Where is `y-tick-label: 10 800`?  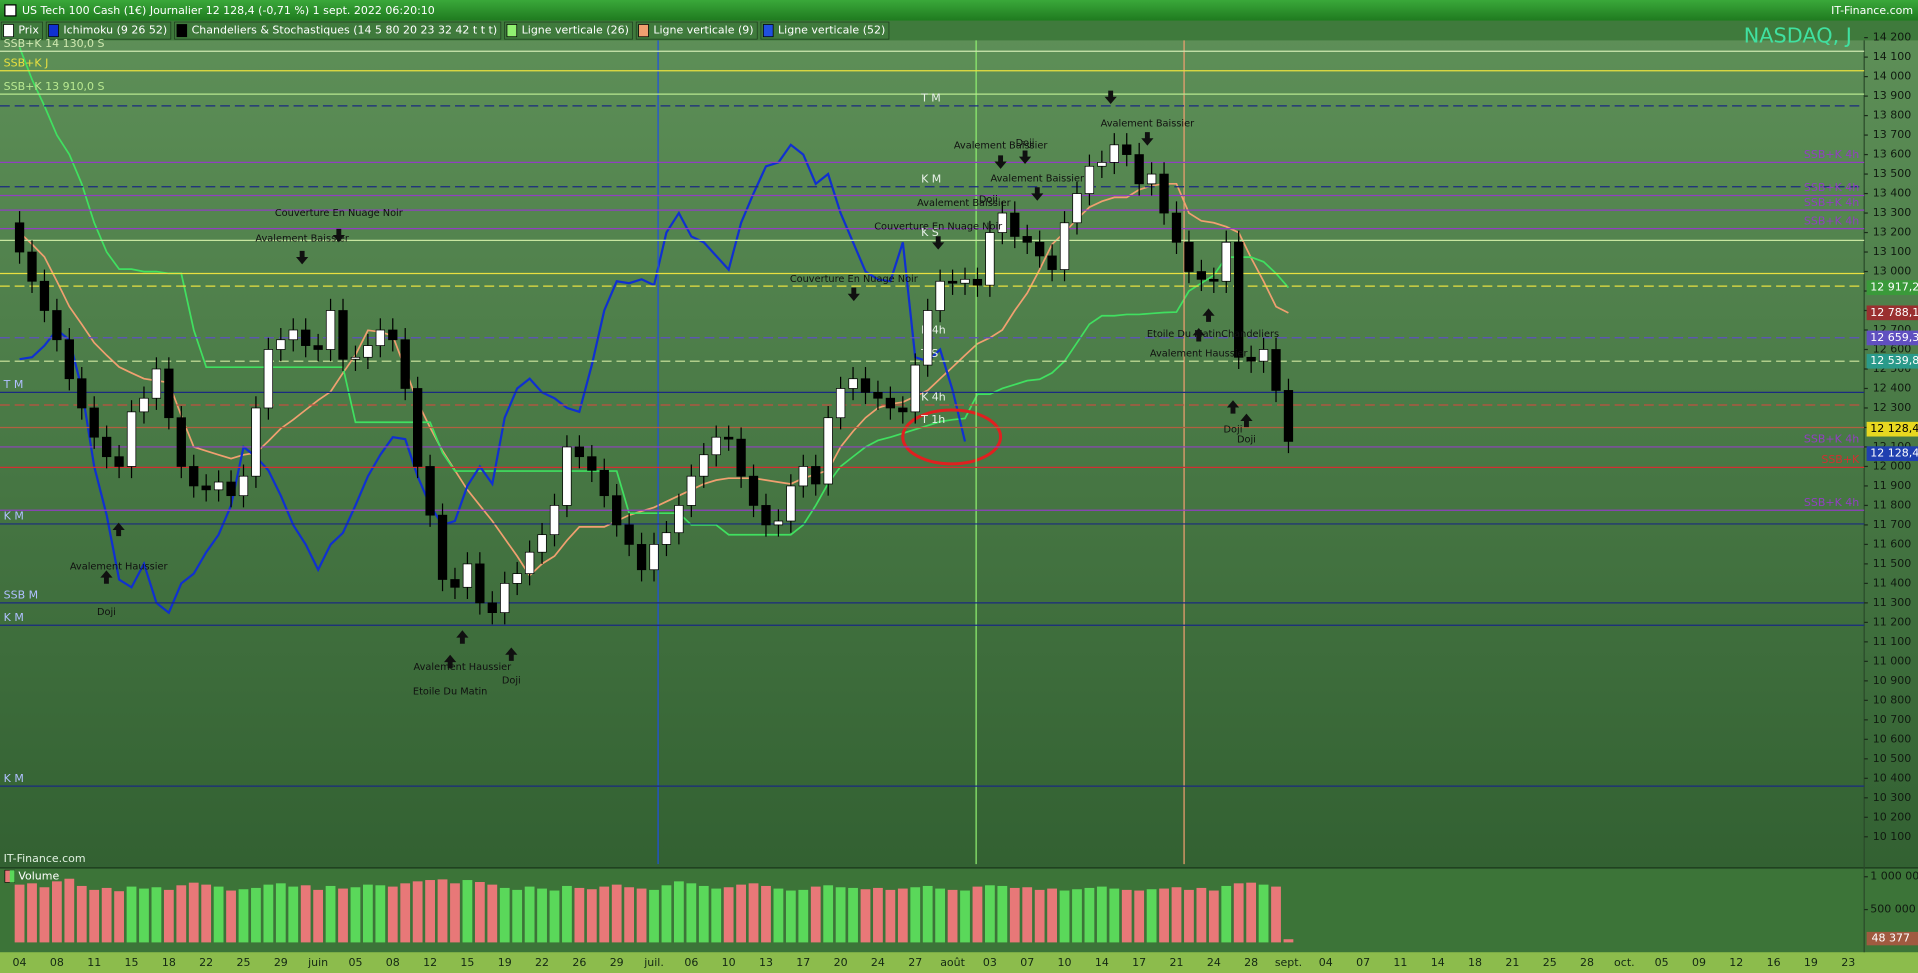 y-tick-label: 10 800 is located at coordinates (1892, 699).